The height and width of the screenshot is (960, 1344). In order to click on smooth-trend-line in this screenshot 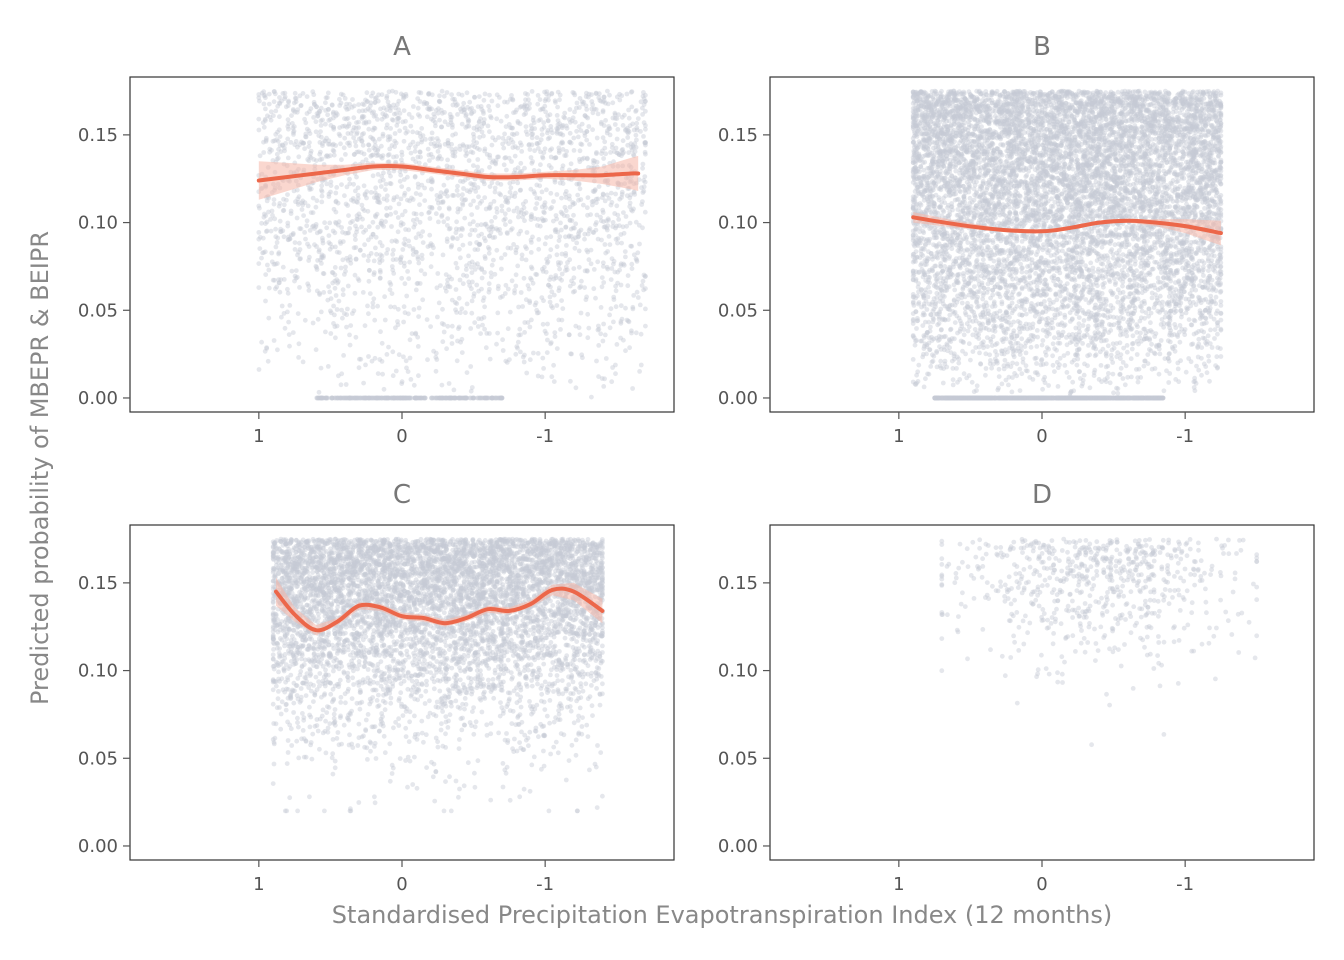, I will do `click(448, 173)`.